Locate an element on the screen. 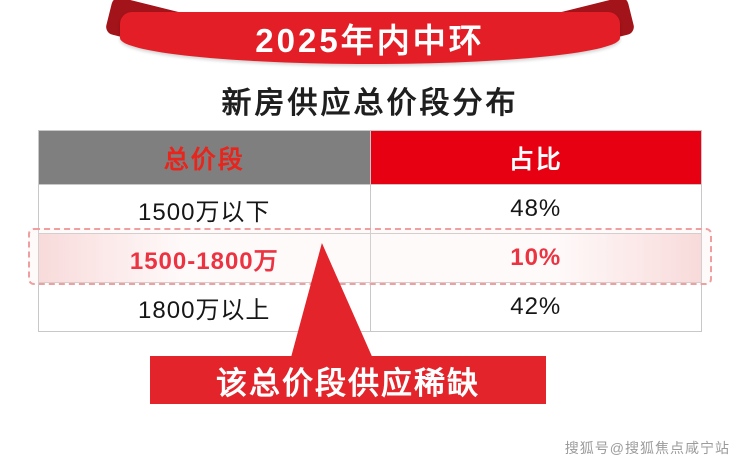 This screenshot has height=463, width=740. row-value: 48% is located at coordinates (536, 208).